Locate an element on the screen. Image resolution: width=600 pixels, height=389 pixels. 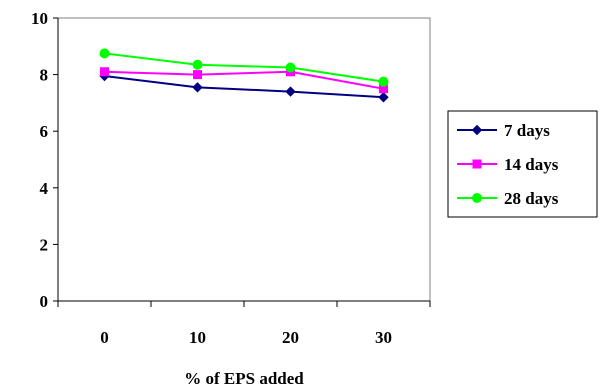
legend-item-3: 28 days is located at coordinates (508, 198).